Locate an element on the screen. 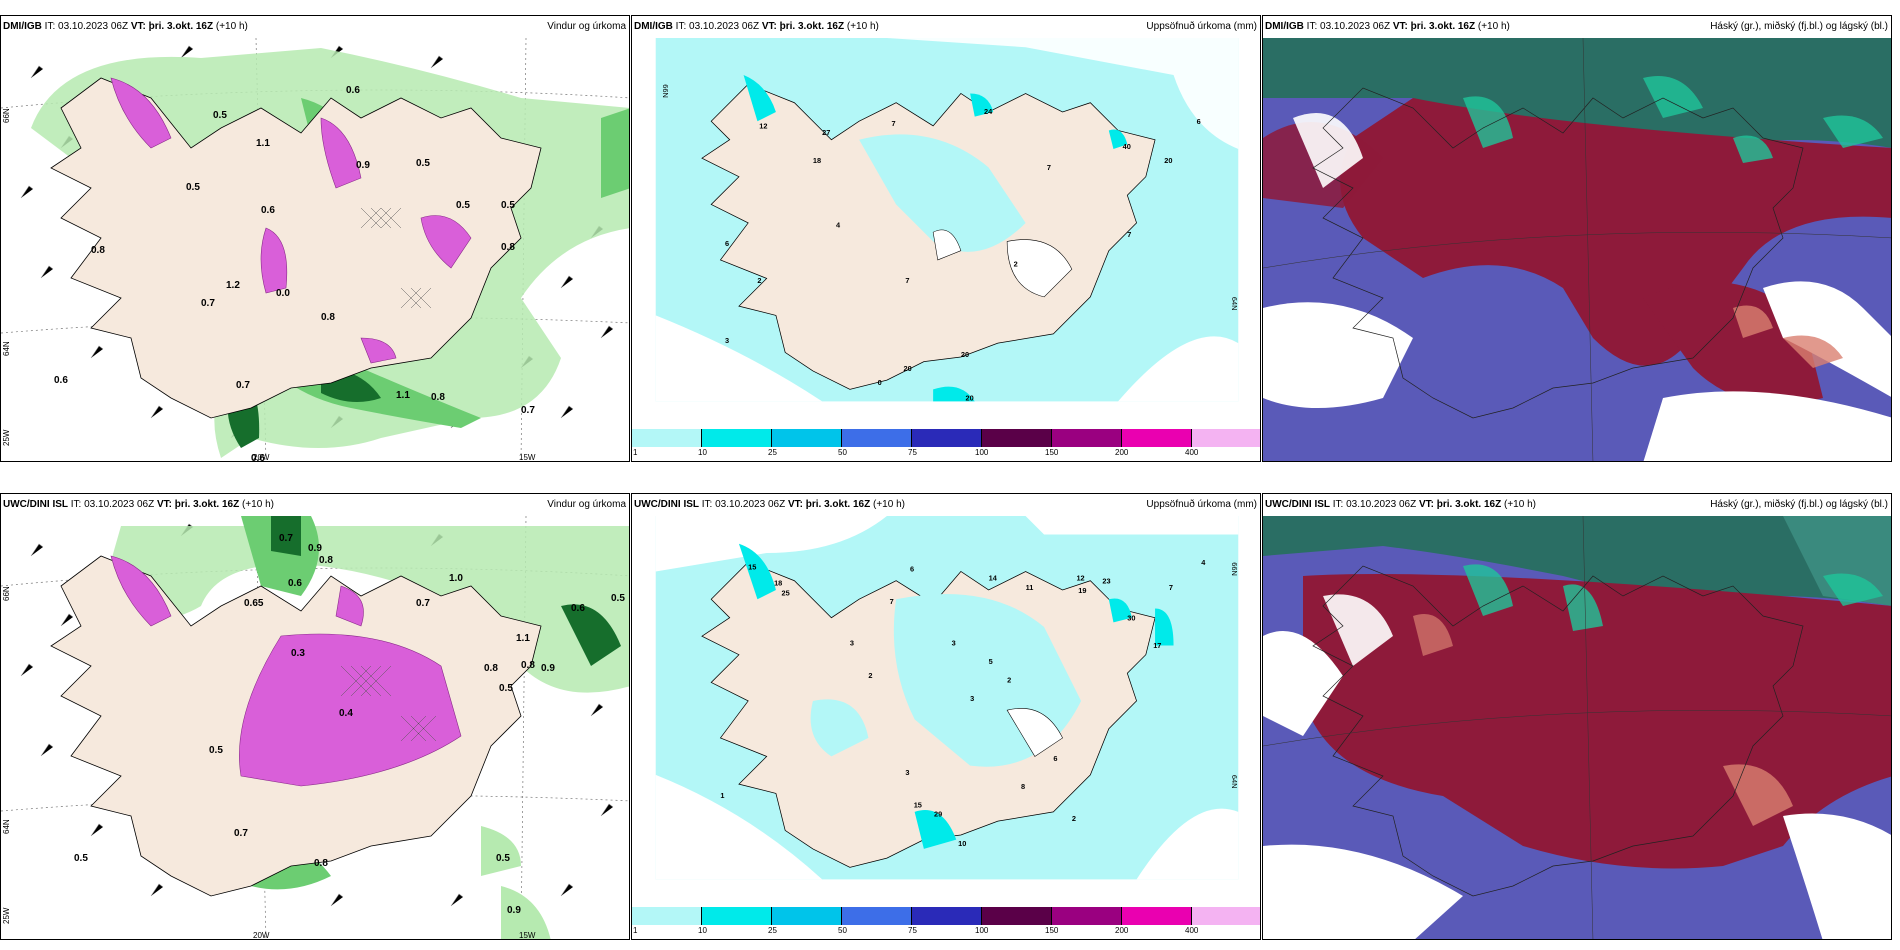 The image size is (1900, 950). accum-label: 0 is located at coordinates (880, 382).